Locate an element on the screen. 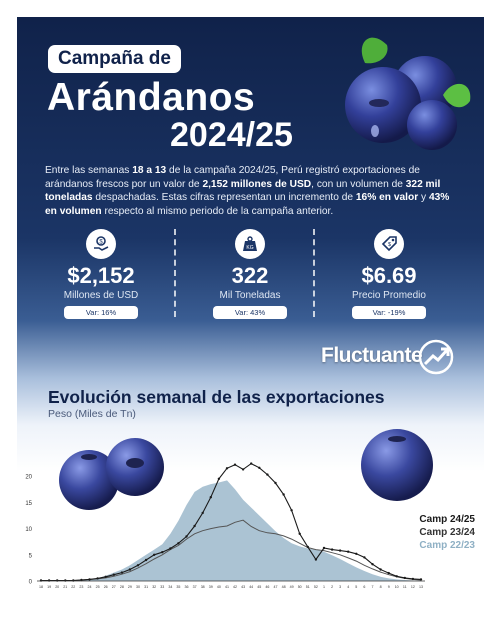  x-tick-label: 46 is located at coordinates (267, 587).